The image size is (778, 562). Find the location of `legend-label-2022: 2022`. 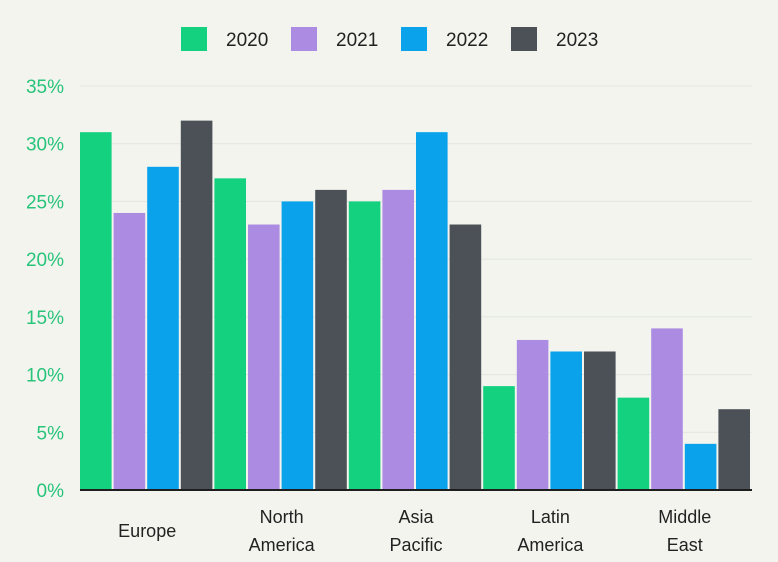

legend-label-2022: 2022 is located at coordinates (467, 40).